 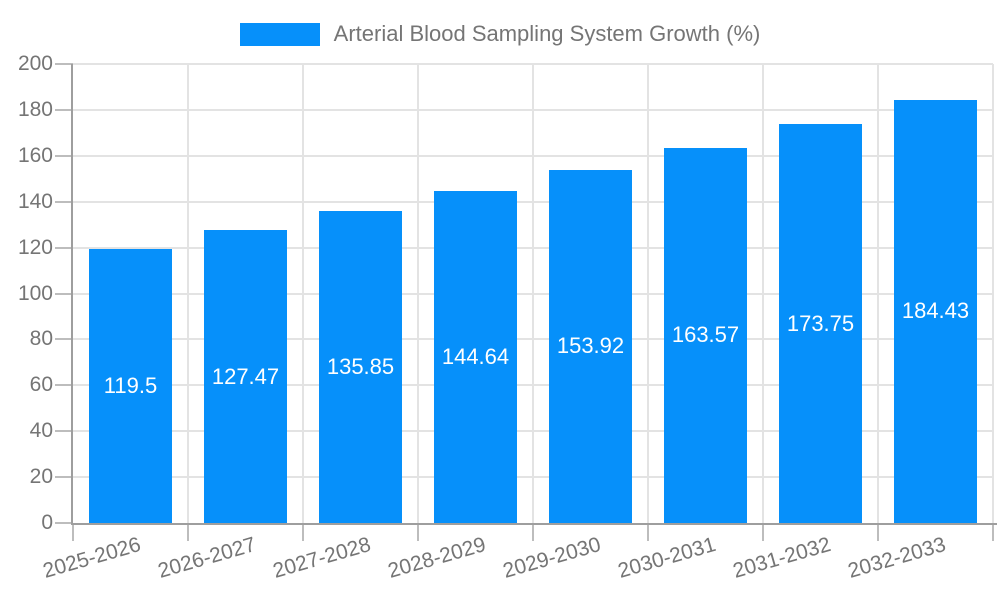 I want to click on y-axis-line, so click(x=72, y=293).